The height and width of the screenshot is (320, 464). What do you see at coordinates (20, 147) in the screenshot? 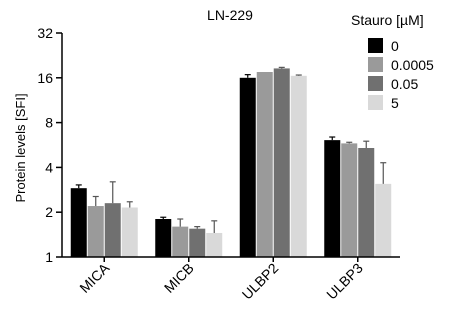
I see `y-axis-title: Protein levels [SFI]` at bounding box center [20, 147].